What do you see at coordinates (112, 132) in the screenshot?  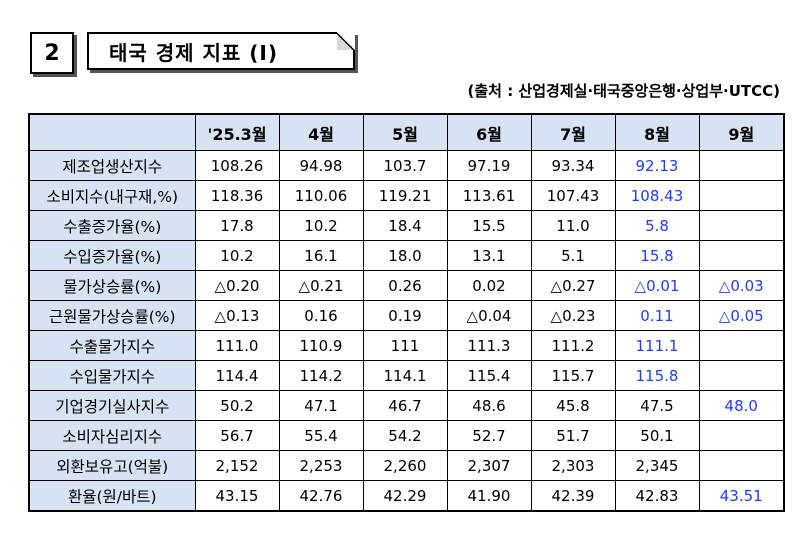 I see `column-header` at bounding box center [112, 132].